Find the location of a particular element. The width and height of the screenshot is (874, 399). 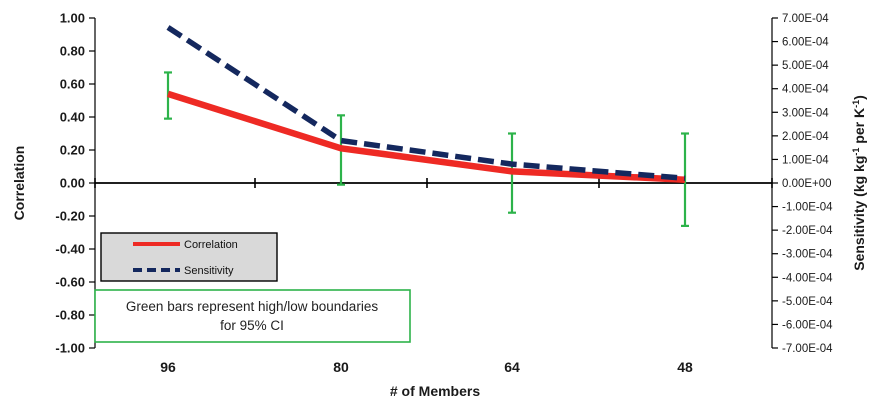

series-line-correlation is located at coordinates (426, 136).